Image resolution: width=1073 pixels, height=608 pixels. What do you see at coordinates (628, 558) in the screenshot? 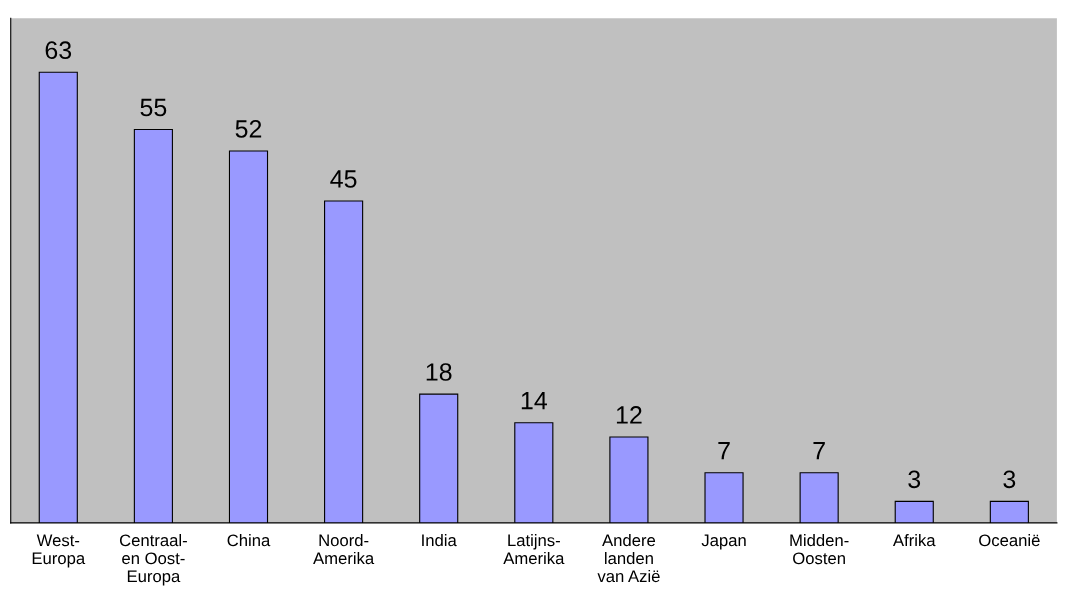
I see `x-tick-label: Andere landen van Azië` at bounding box center [628, 558].